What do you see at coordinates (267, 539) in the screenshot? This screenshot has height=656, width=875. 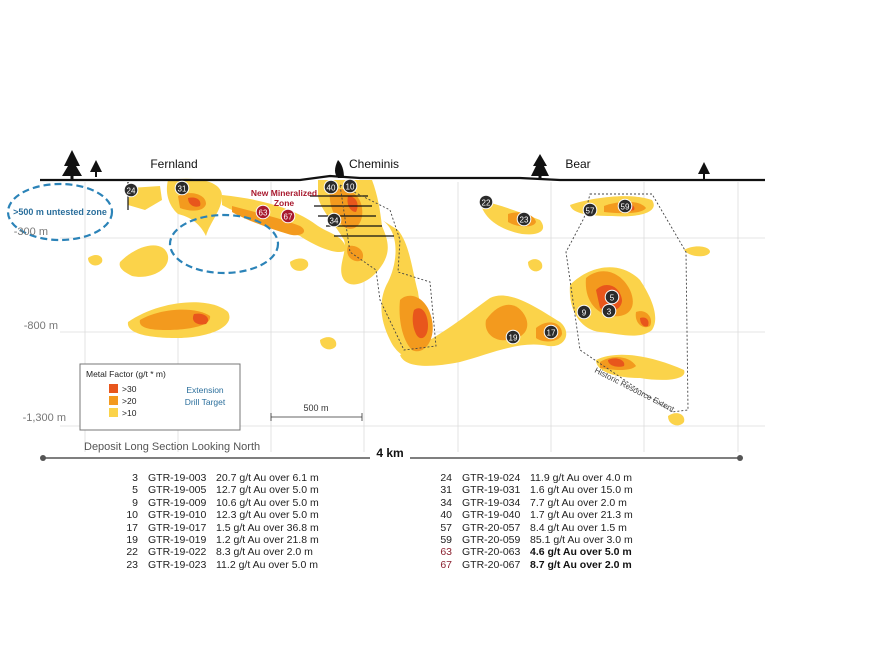 I see `result-grade: 1.2 g/t Au over 21.8 m` at bounding box center [267, 539].